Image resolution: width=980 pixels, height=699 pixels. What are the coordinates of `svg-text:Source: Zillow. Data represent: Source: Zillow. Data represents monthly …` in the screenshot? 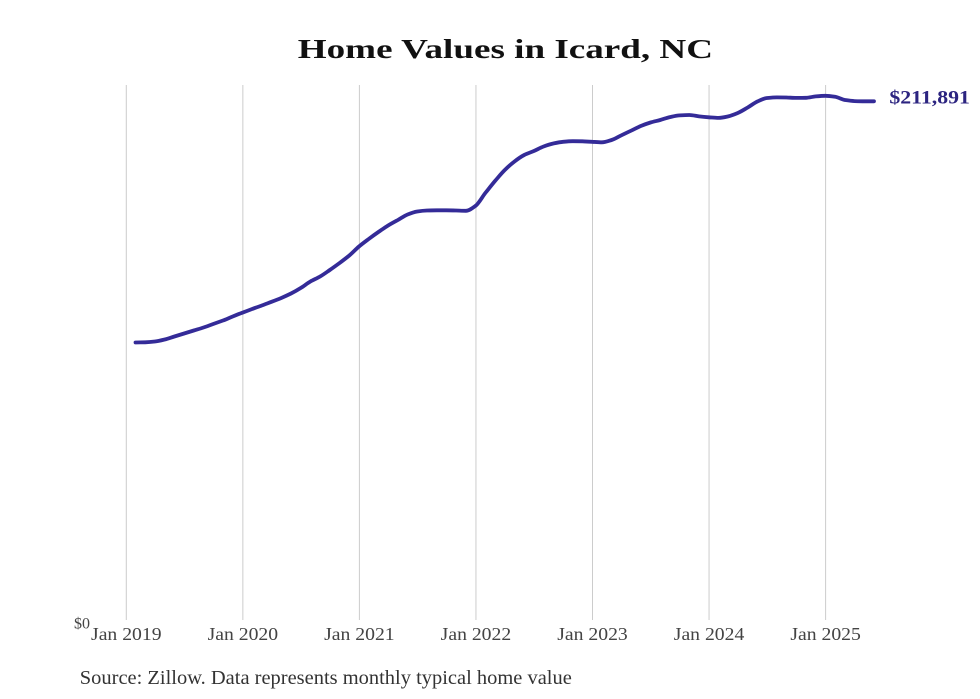 It's located at (326, 678).